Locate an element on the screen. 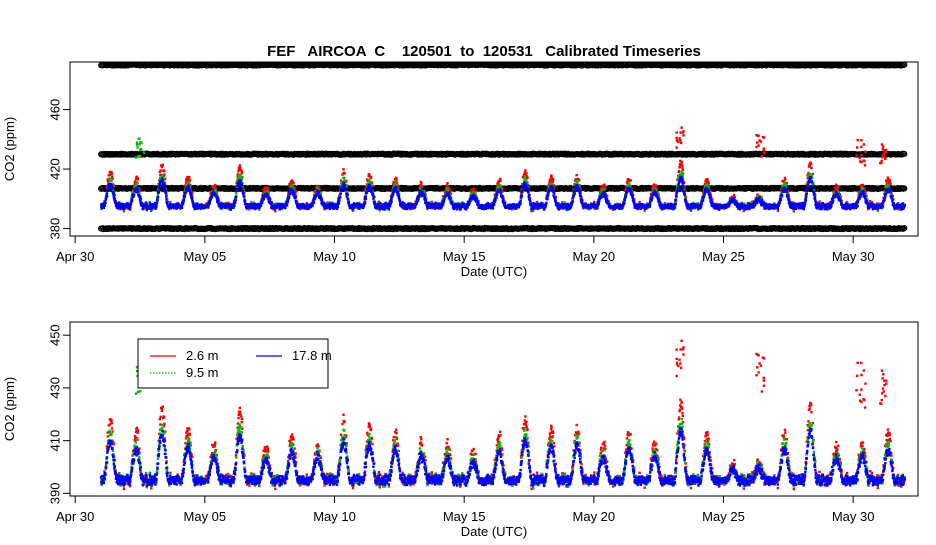 This screenshot has width=936, height=545. x-tick-label: May 20 is located at coordinates (594, 256).